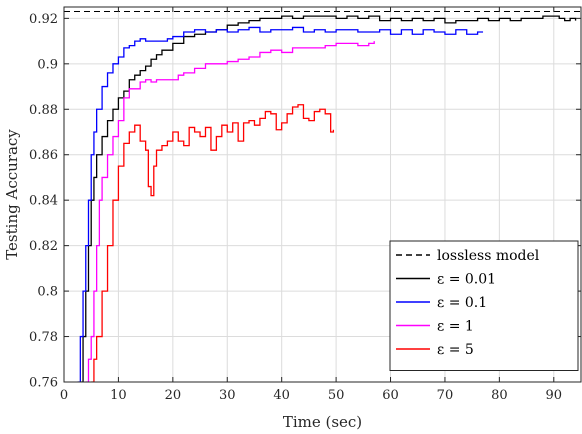 This screenshot has width=582, height=434. Describe the element at coordinates (118, 395) in the screenshot. I see `x-tick-label: 10` at that location.